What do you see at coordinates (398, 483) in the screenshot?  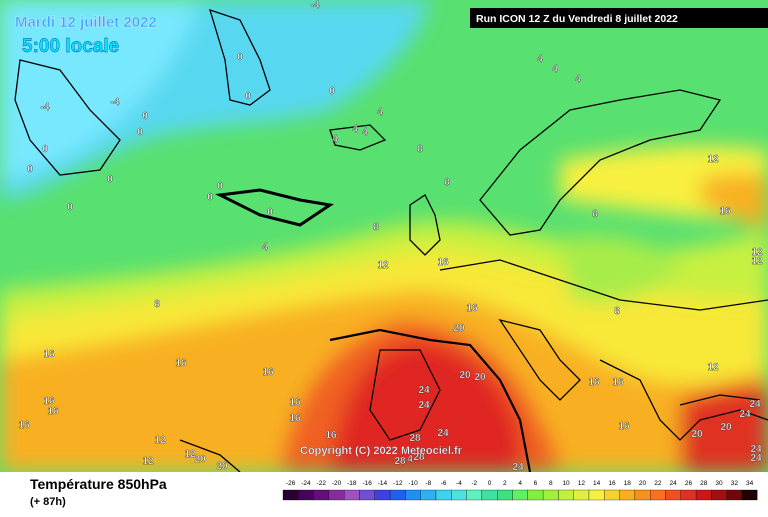 I see `scale-label: -12` at bounding box center [398, 483].